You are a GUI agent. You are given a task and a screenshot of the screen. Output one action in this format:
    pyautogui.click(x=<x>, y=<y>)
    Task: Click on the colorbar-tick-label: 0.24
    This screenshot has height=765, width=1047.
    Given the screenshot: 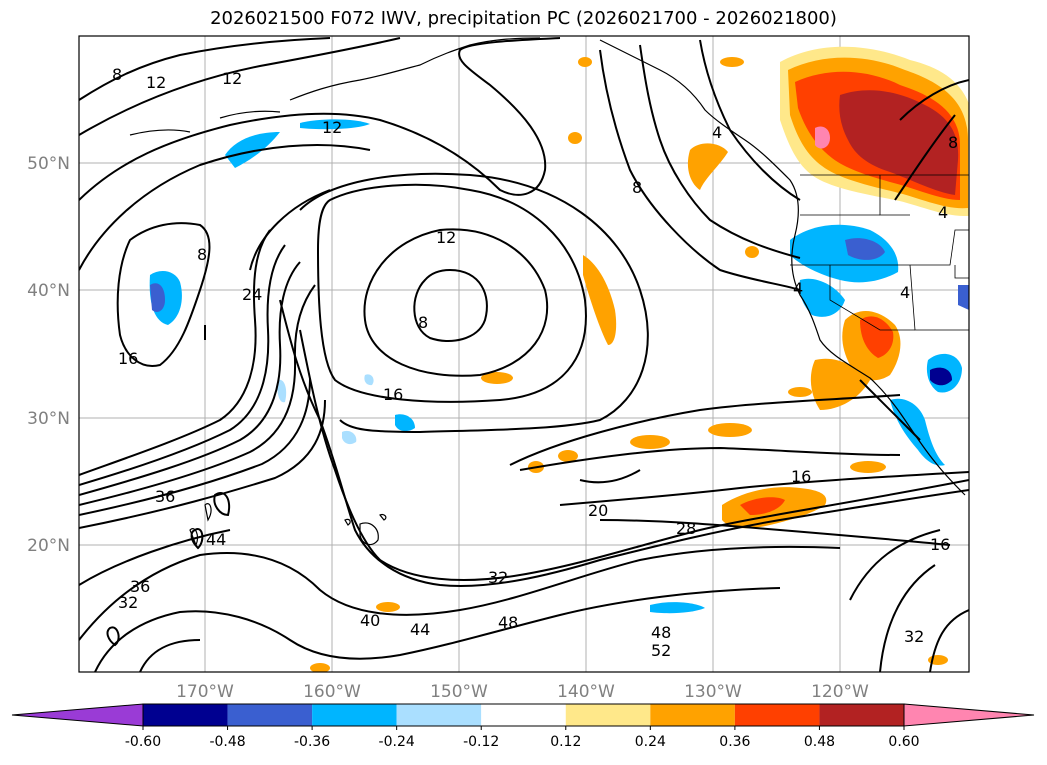 What is the action you would take?
    pyautogui.click(x=650, y=742)
    